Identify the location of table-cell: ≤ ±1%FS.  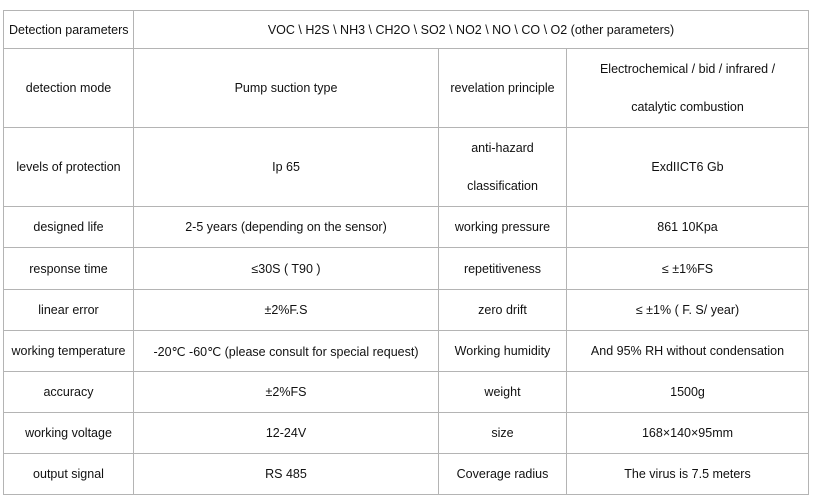
(687, 268).